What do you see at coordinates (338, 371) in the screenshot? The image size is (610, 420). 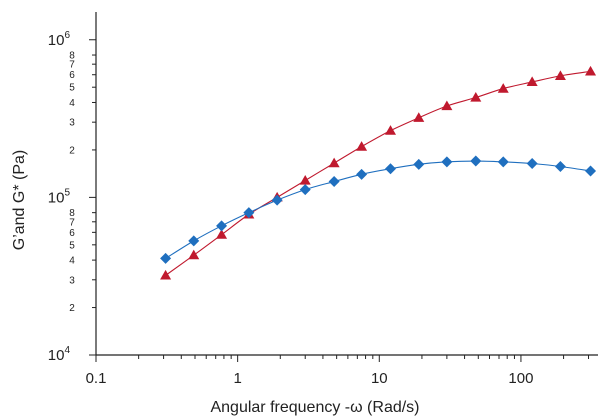 I see `x-ticks: 0.1 1 10 100` at bounding box center [338, 371].